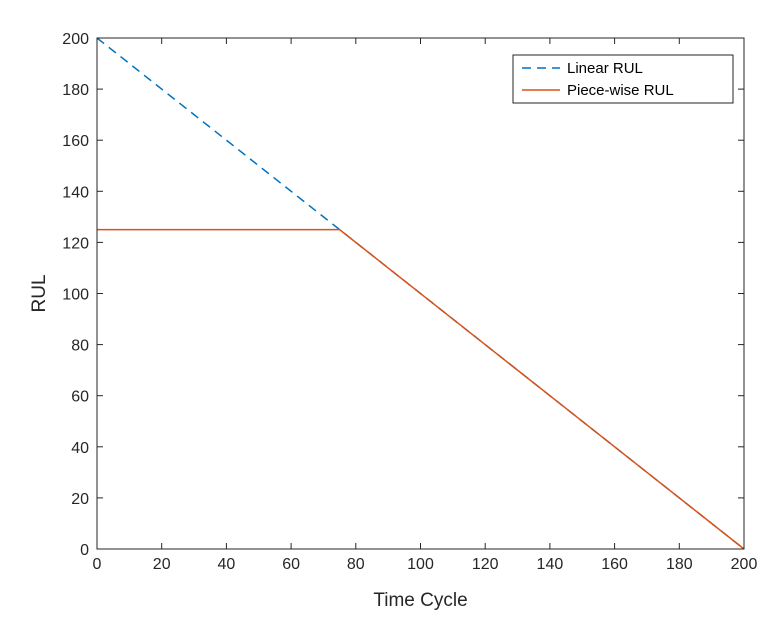  I want to click on x-tick-label: 100, so click(420, 564).